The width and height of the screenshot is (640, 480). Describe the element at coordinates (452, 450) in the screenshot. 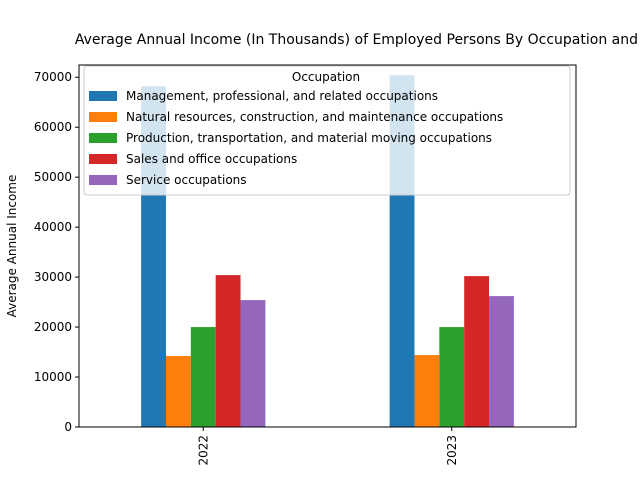

I see `x-tick-label: 2023` at that location.